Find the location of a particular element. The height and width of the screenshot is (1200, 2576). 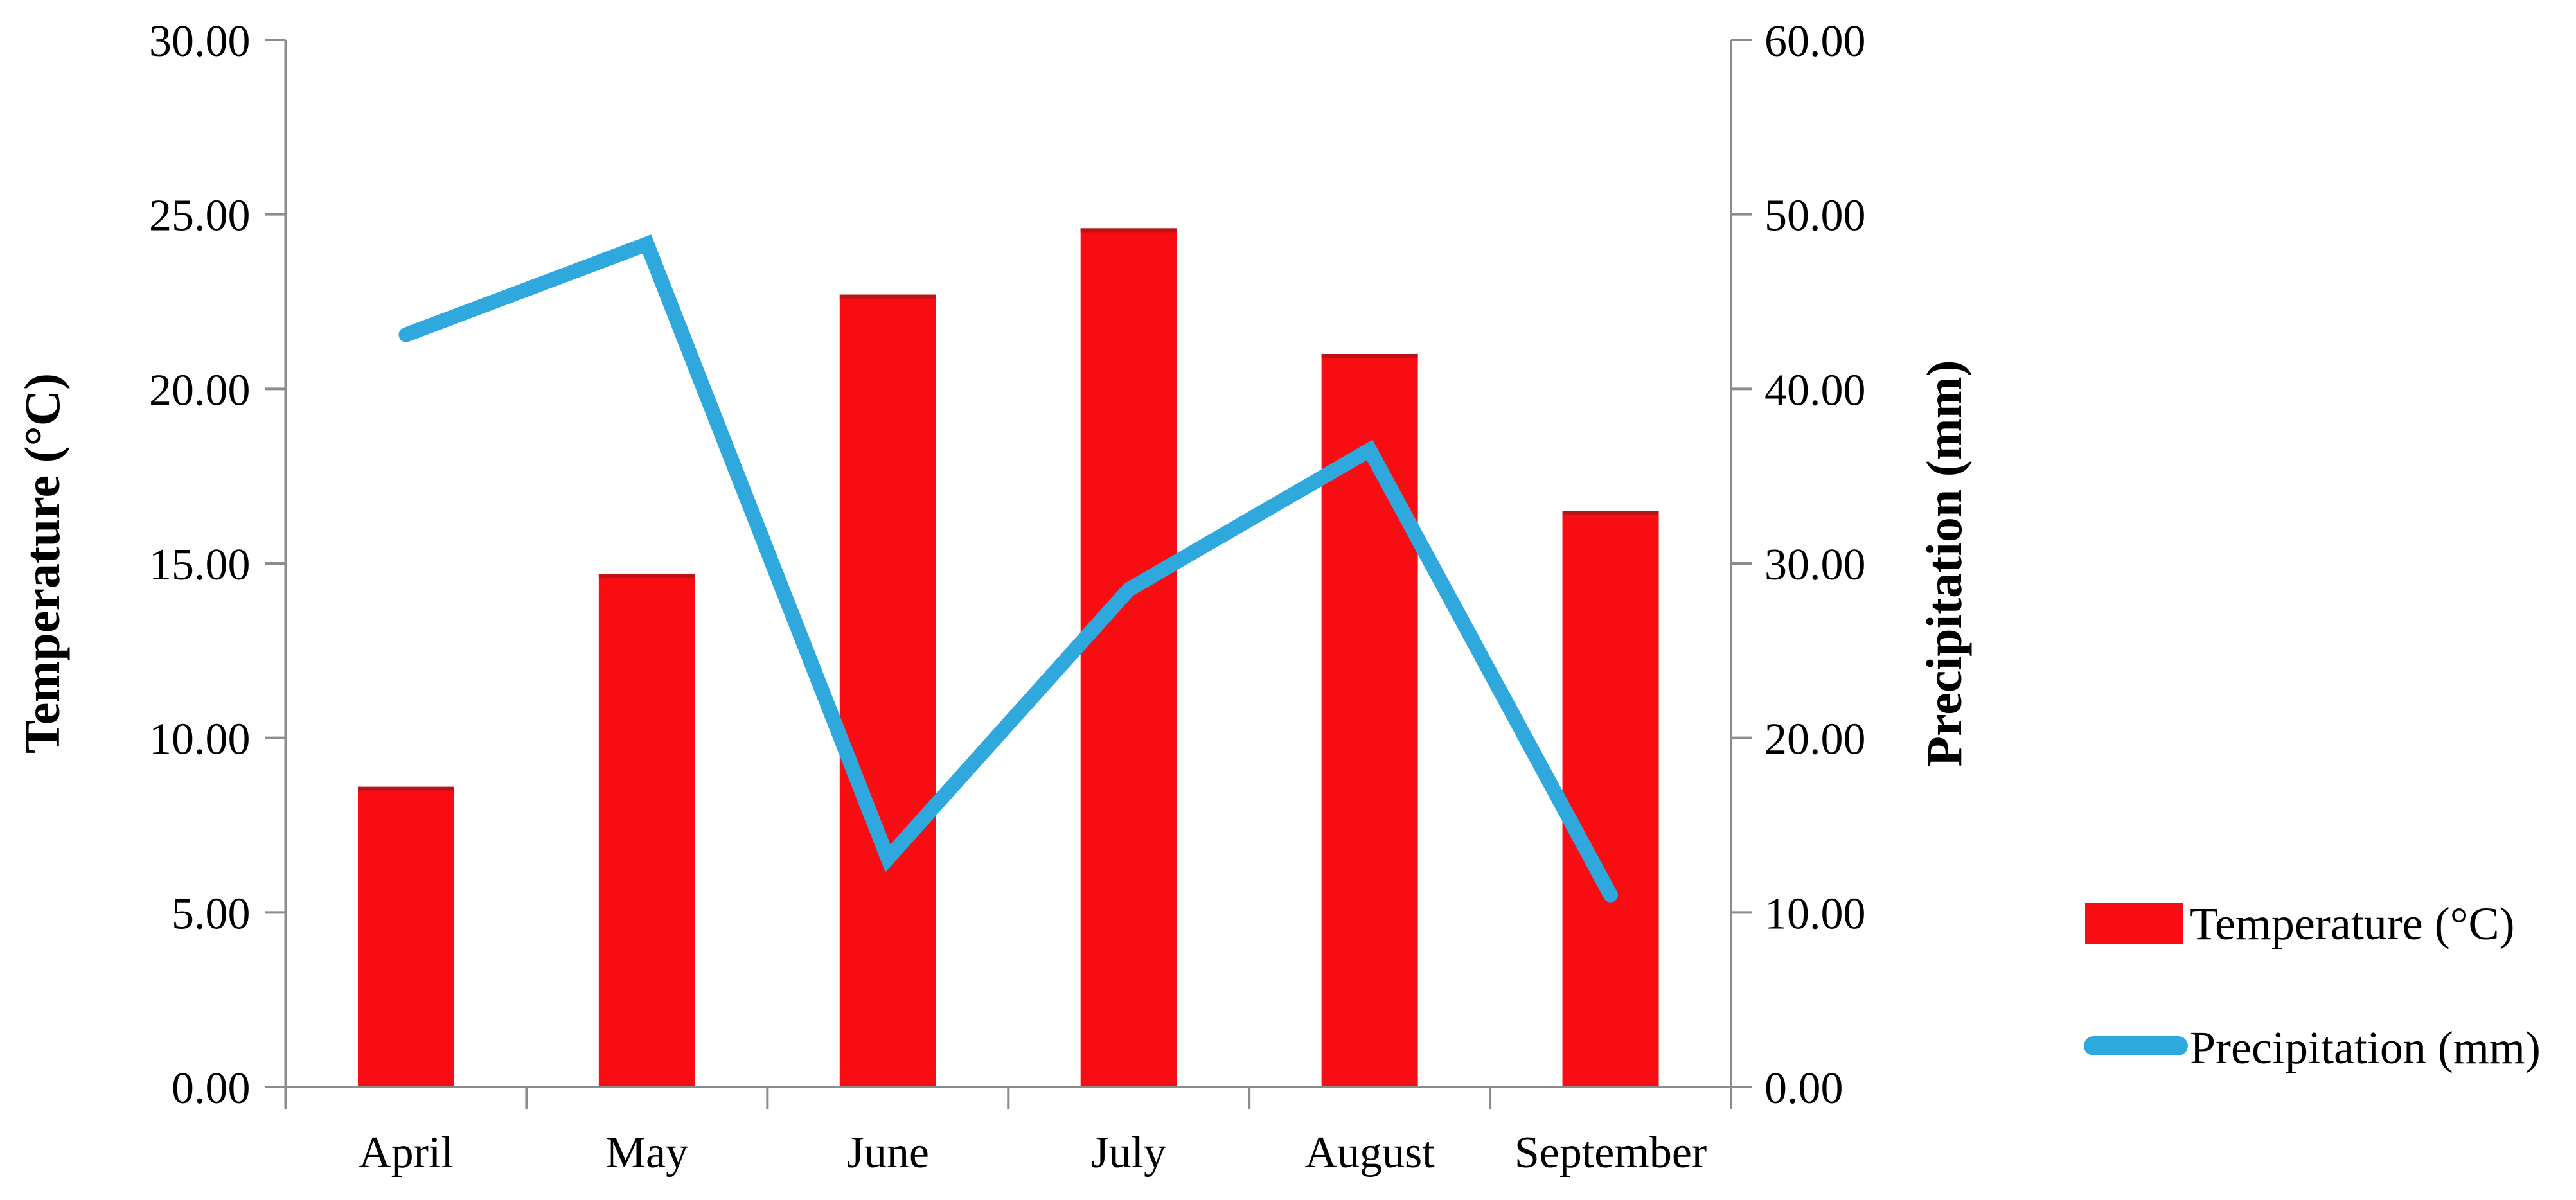

right-axis-tick-label: 20.00 is located at coordinates (1815, 739).